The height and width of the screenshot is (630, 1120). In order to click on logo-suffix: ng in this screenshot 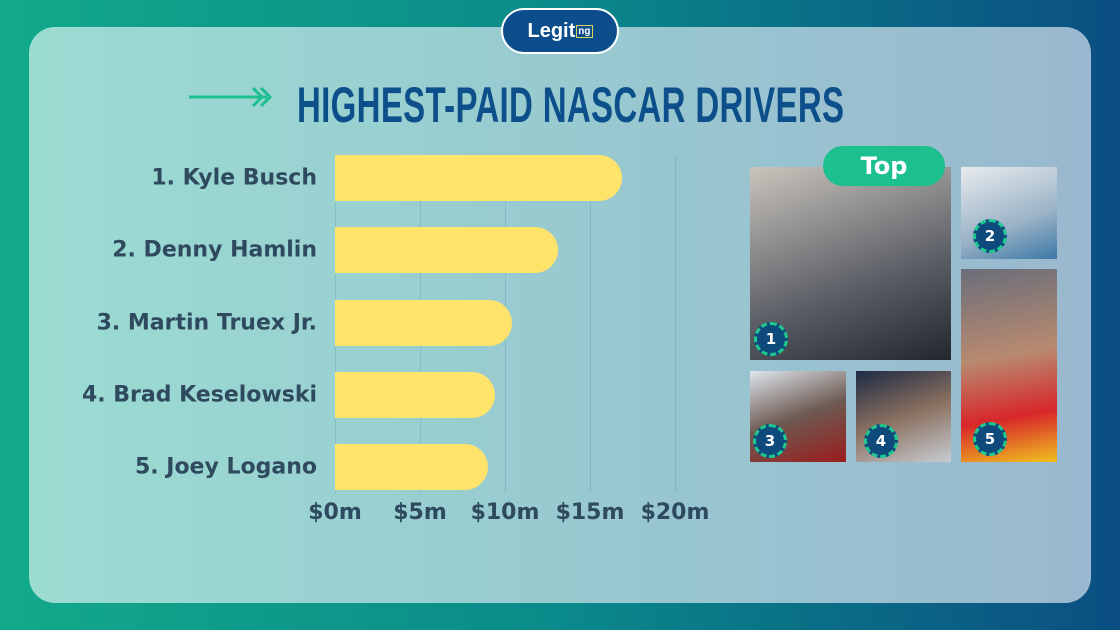, I will do `click(584, 31)`.